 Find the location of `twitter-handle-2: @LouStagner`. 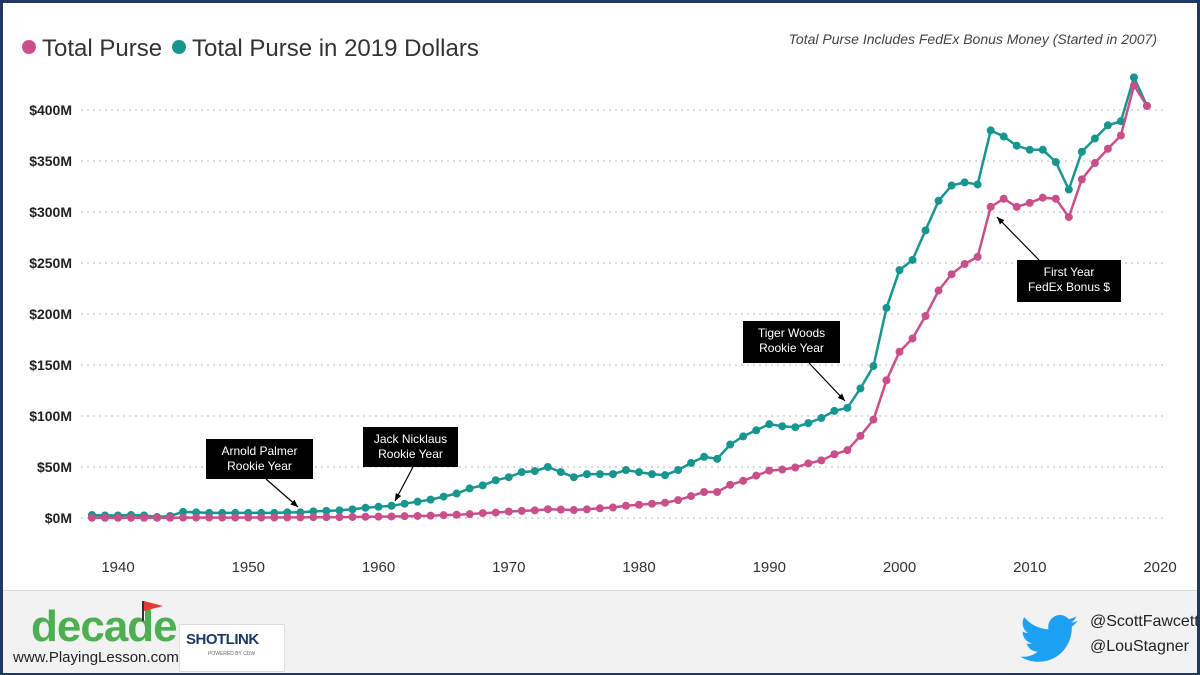

twitter-handle-2: @LouStagner is located at coordinates (1139, 646).